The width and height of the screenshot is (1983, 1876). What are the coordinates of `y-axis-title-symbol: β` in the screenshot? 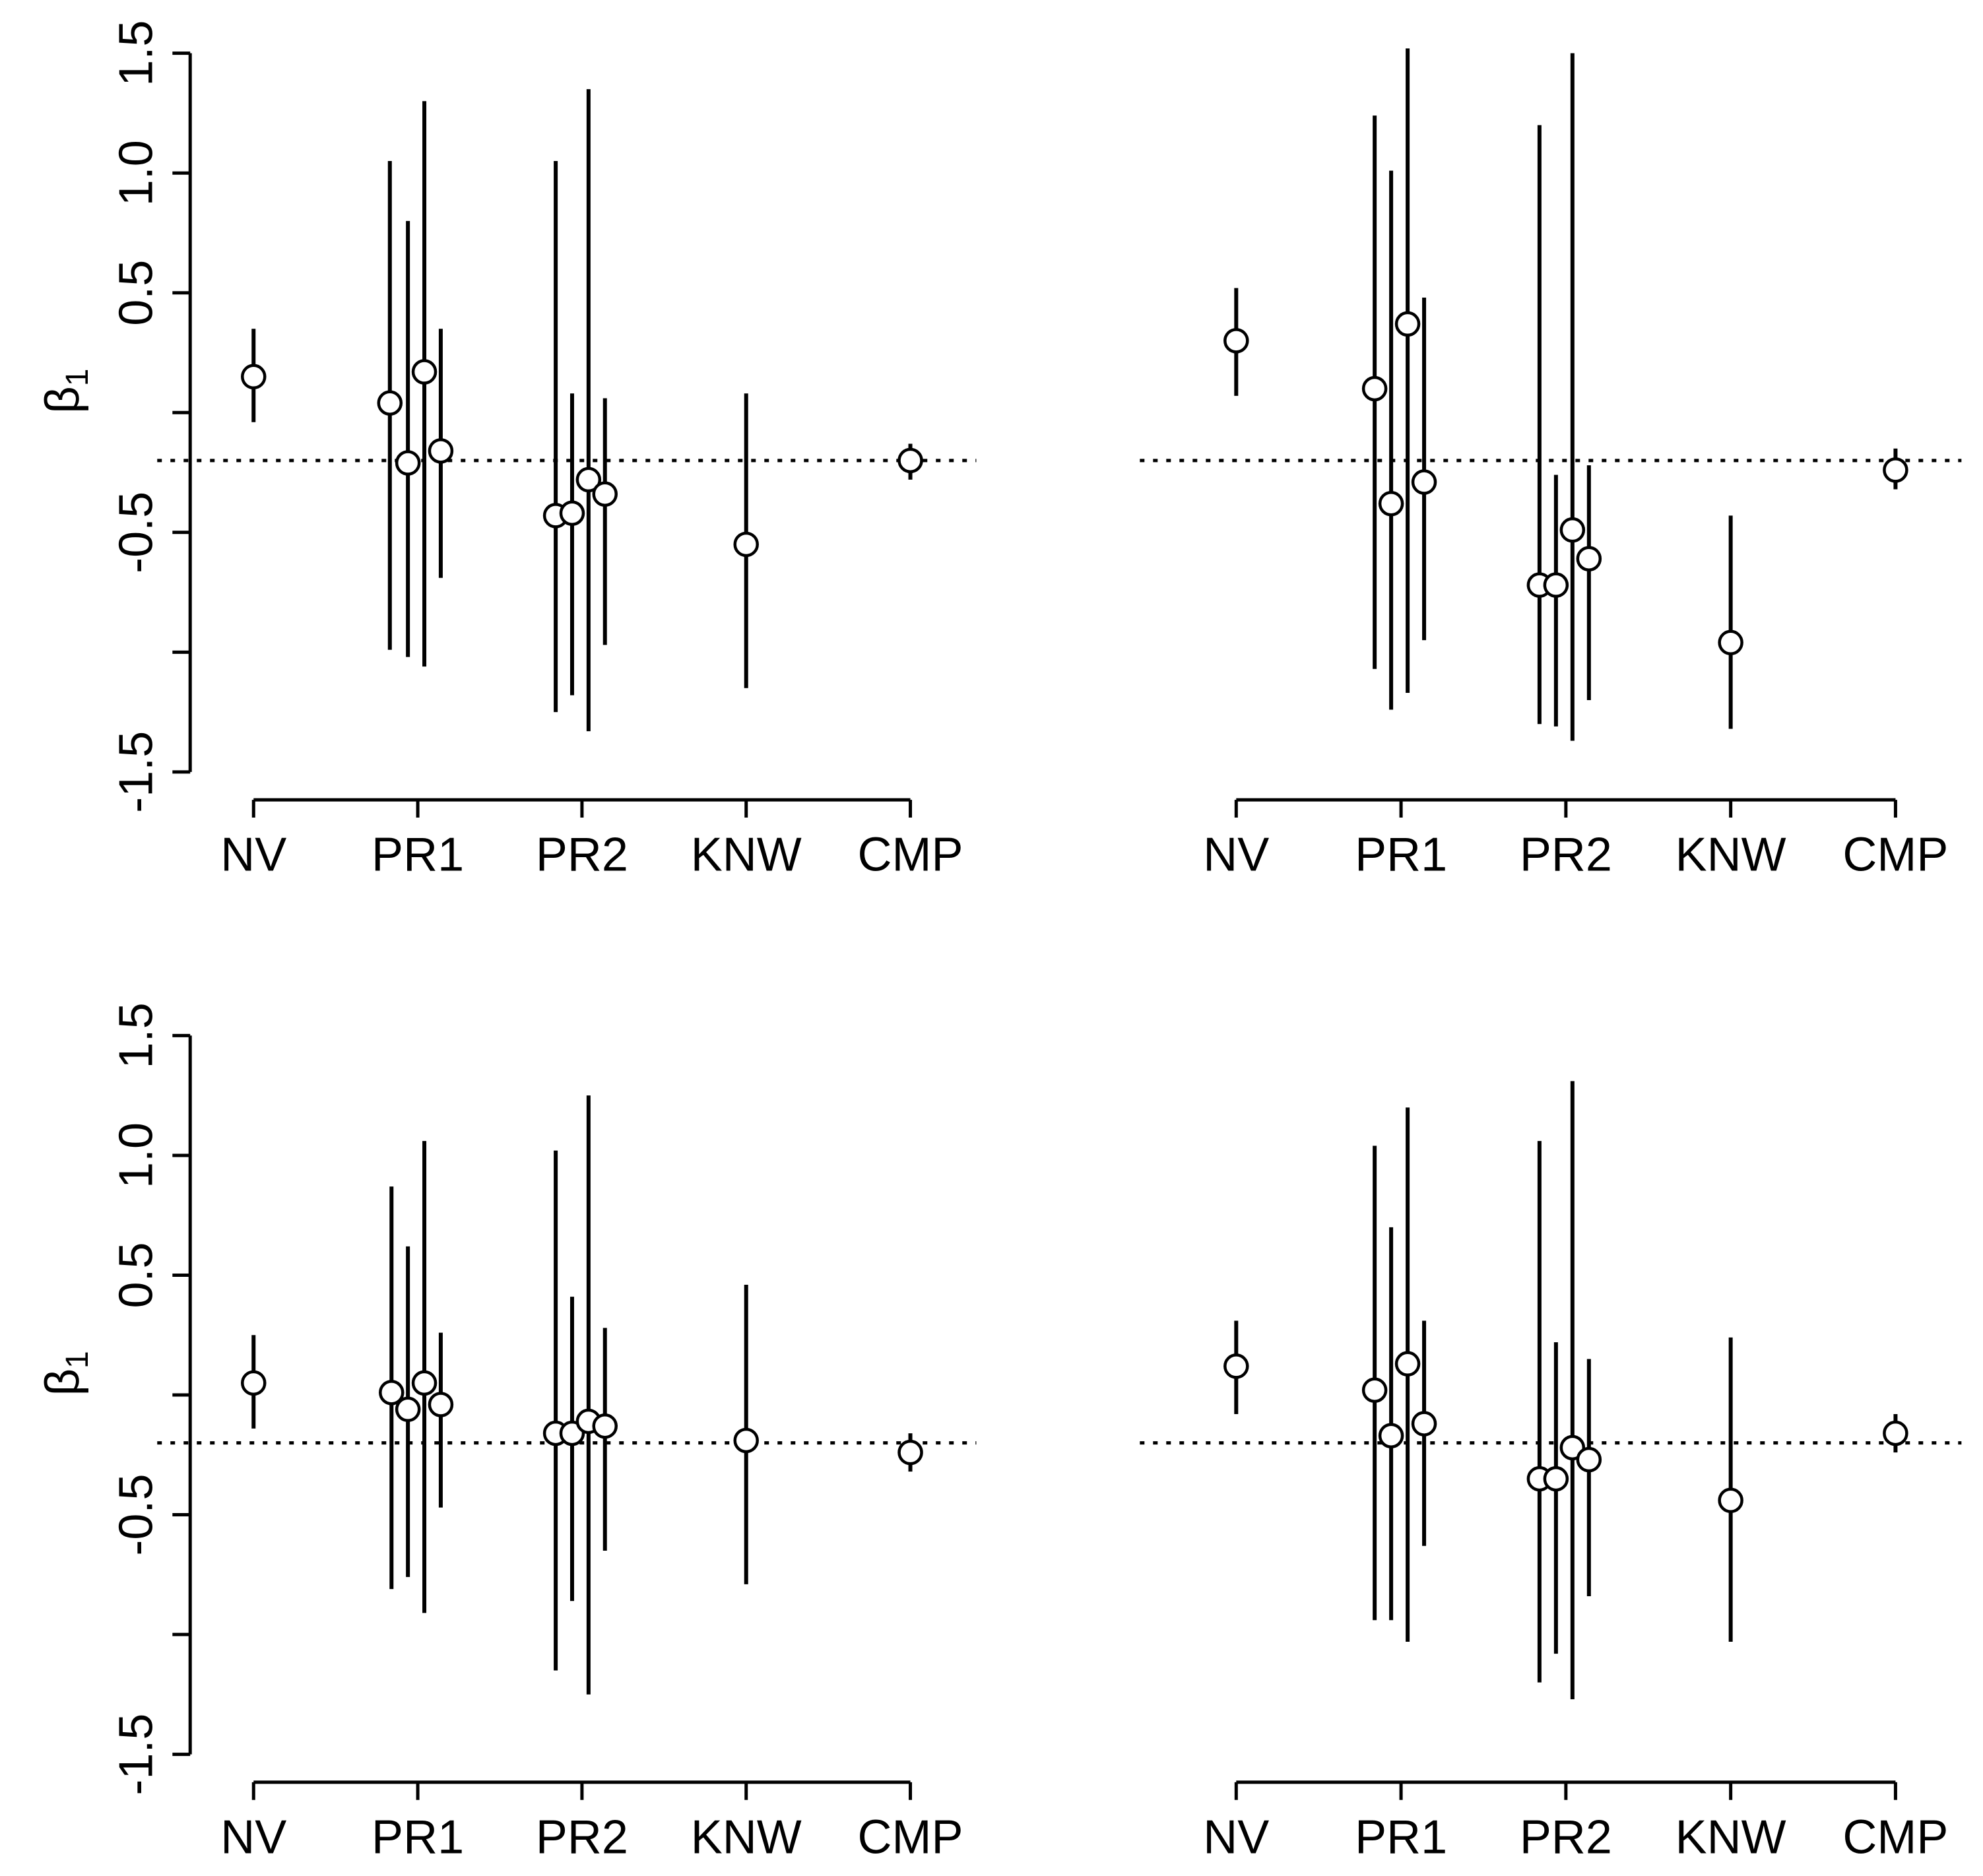 It's located at (62, 400).